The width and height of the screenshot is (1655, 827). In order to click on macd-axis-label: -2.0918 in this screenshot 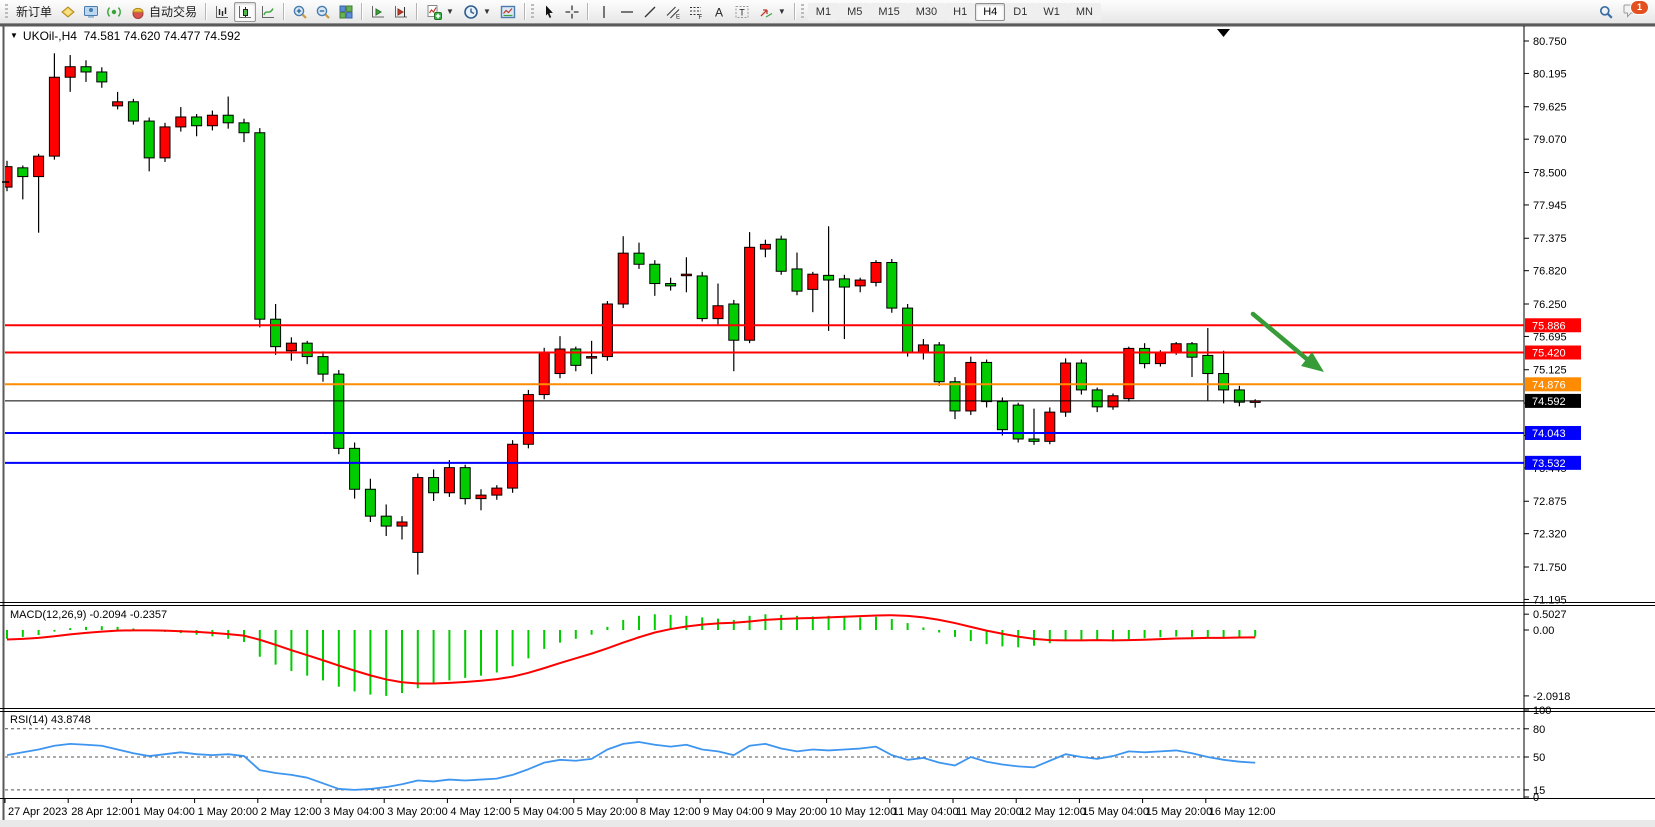, I will do `click(1551, 697)`.